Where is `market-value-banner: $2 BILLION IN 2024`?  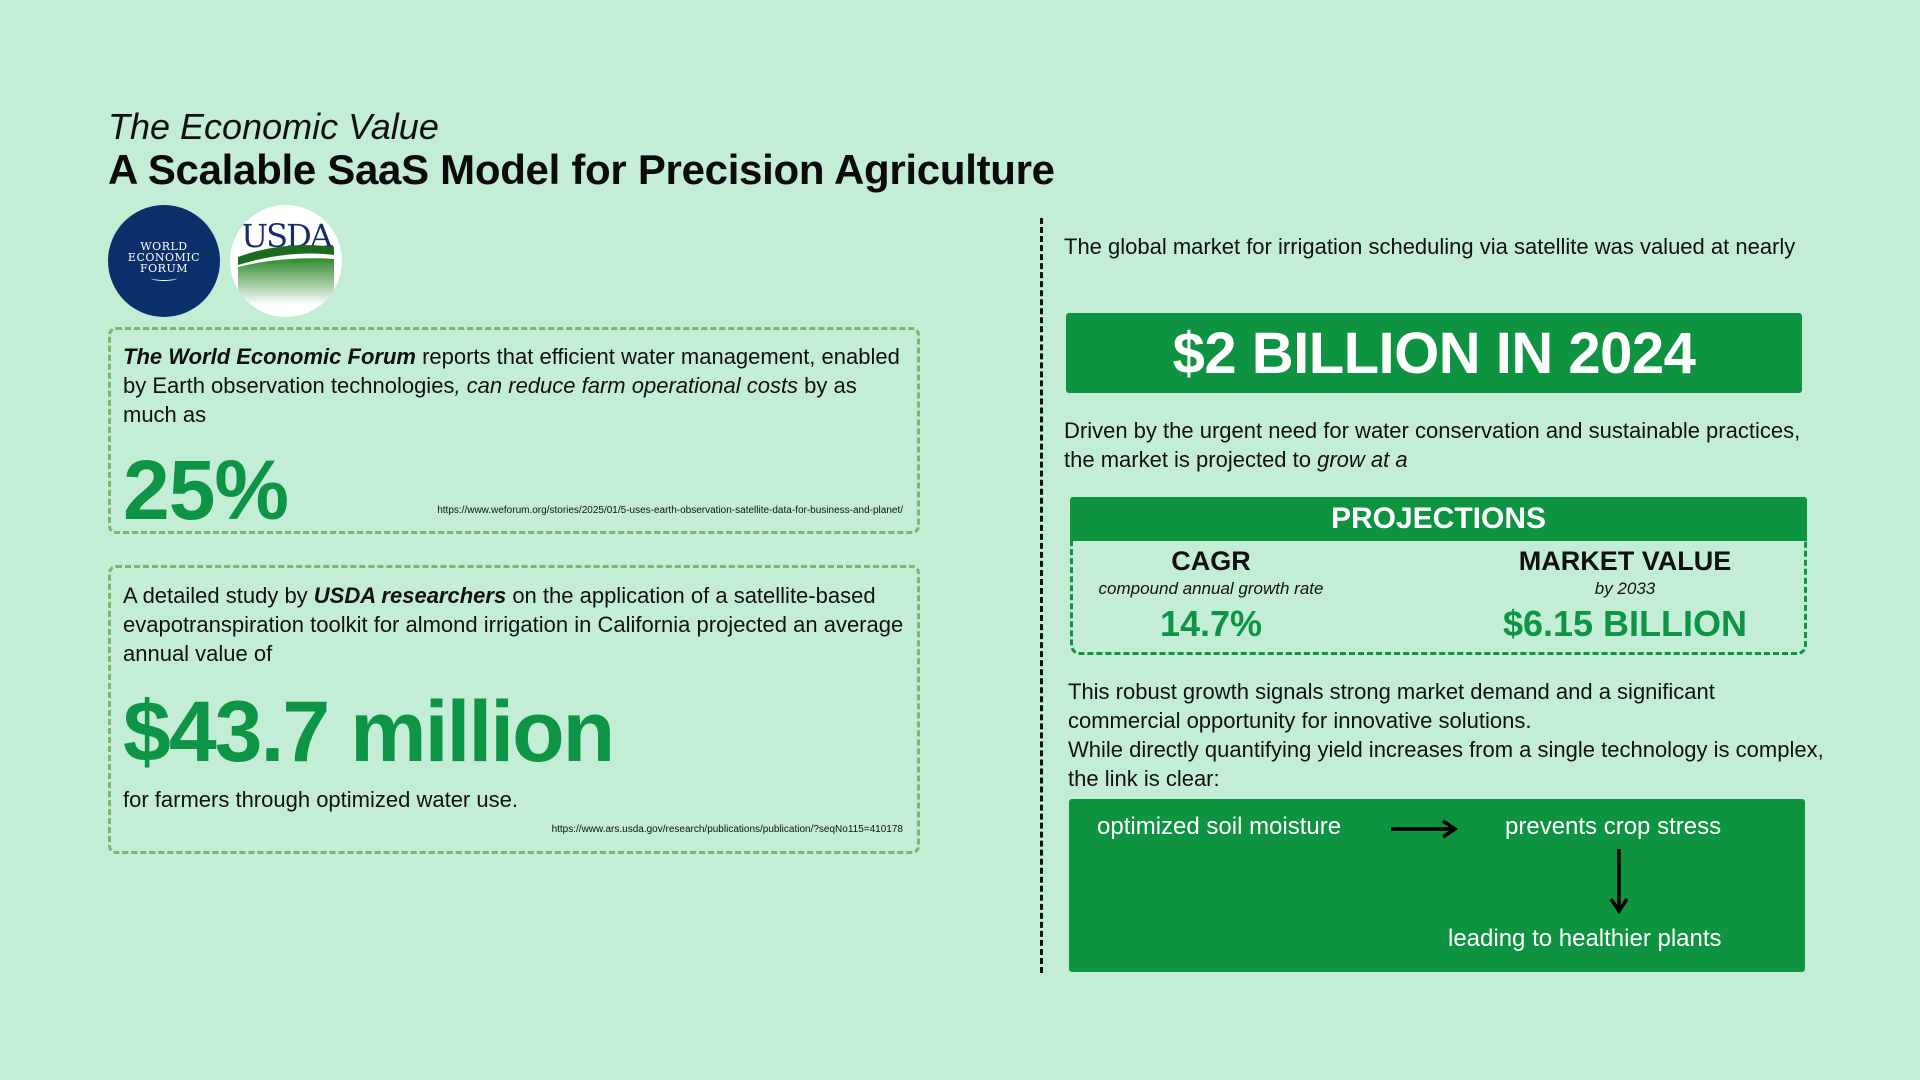
market-value-banner: $2 BILLION IN 2024 is located at coordinates (1434, 353).